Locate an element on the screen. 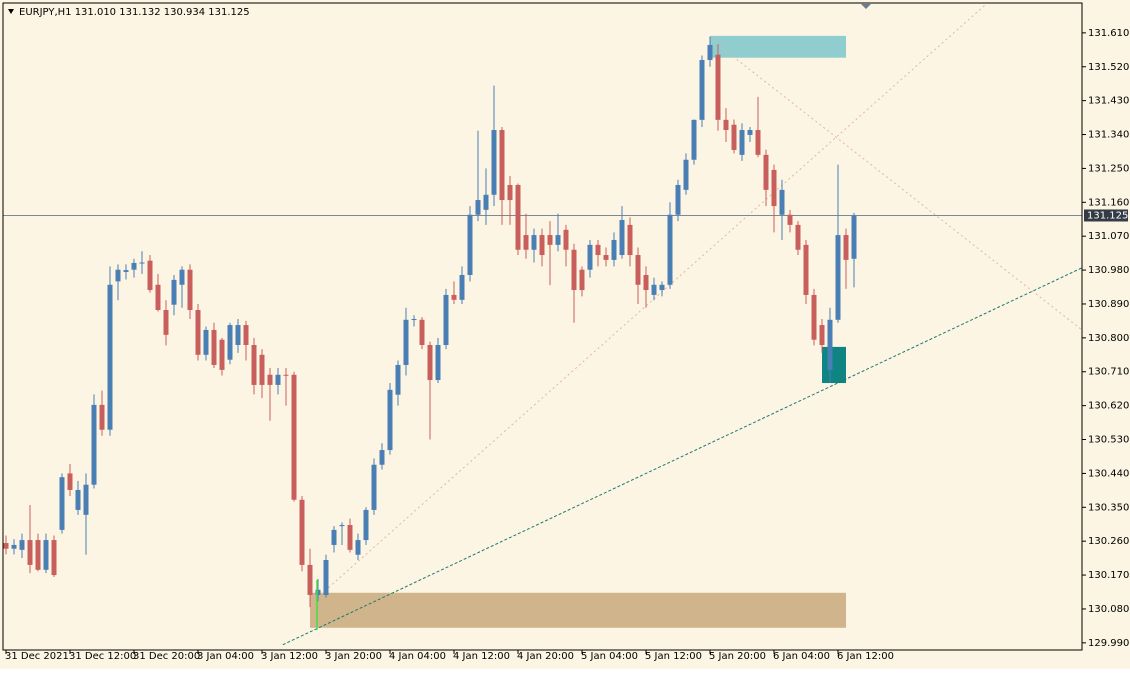 The width and height of the screenshot is (1130, 673). x-tick-label: 31 Dec 20:00 is located at coordinates (166, 656).